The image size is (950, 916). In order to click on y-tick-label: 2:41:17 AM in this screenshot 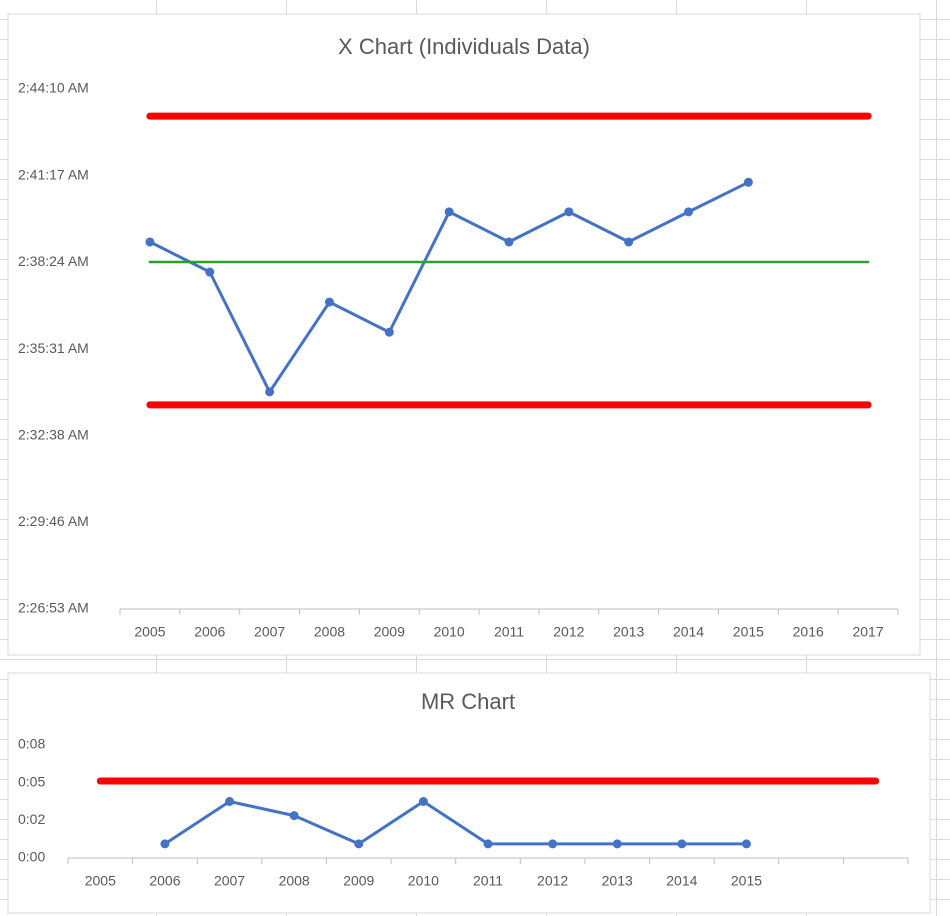, I will do `click(53, 174)`.